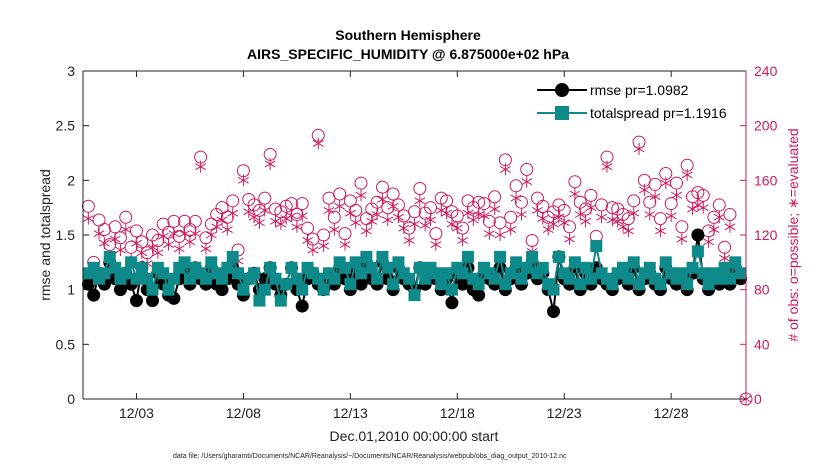  Describe the element at coordinates (766, 71) in the screenshot. I see `y-right-tick-label: 240` at that location.